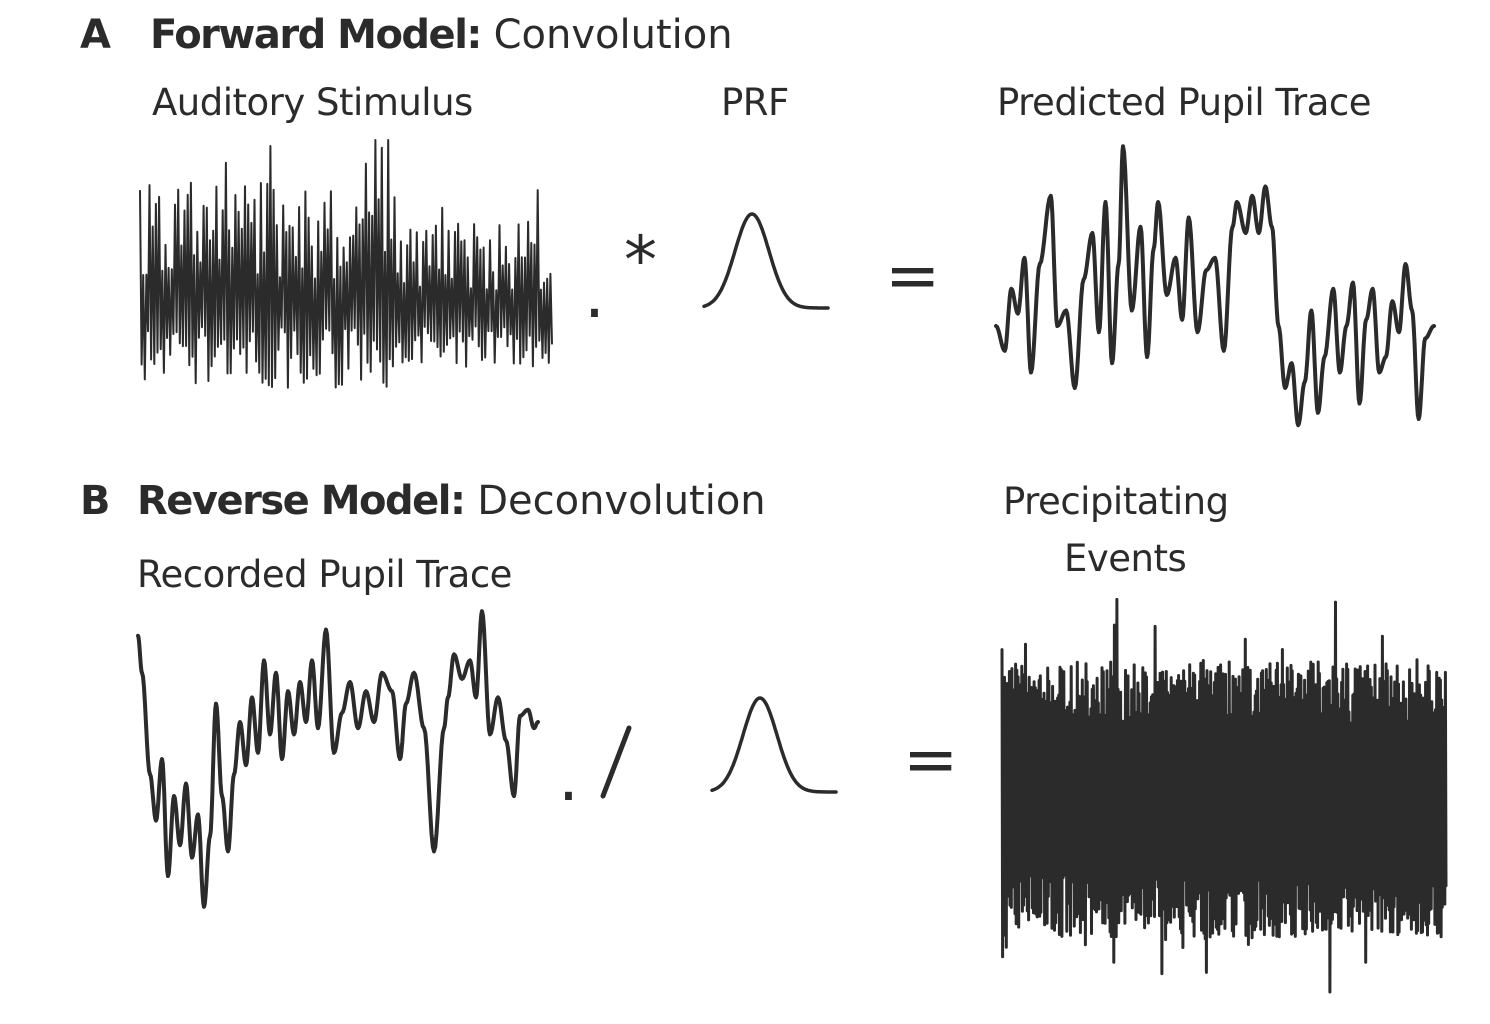 The height and width of the screenshot is (1024, 1490). Describe the element at coordinates (616, 762) in the screenshot. I see `division-slash` at that location.